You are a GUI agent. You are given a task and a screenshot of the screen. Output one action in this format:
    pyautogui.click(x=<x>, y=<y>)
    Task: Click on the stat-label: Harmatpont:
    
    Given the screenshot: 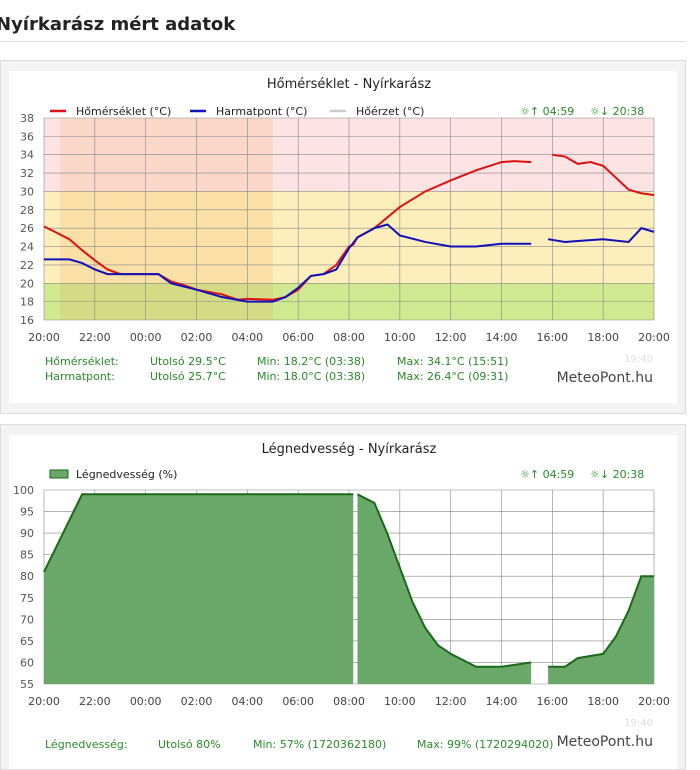 What is the action you would take?
    pyautogui.click(x=80, y=376)
    